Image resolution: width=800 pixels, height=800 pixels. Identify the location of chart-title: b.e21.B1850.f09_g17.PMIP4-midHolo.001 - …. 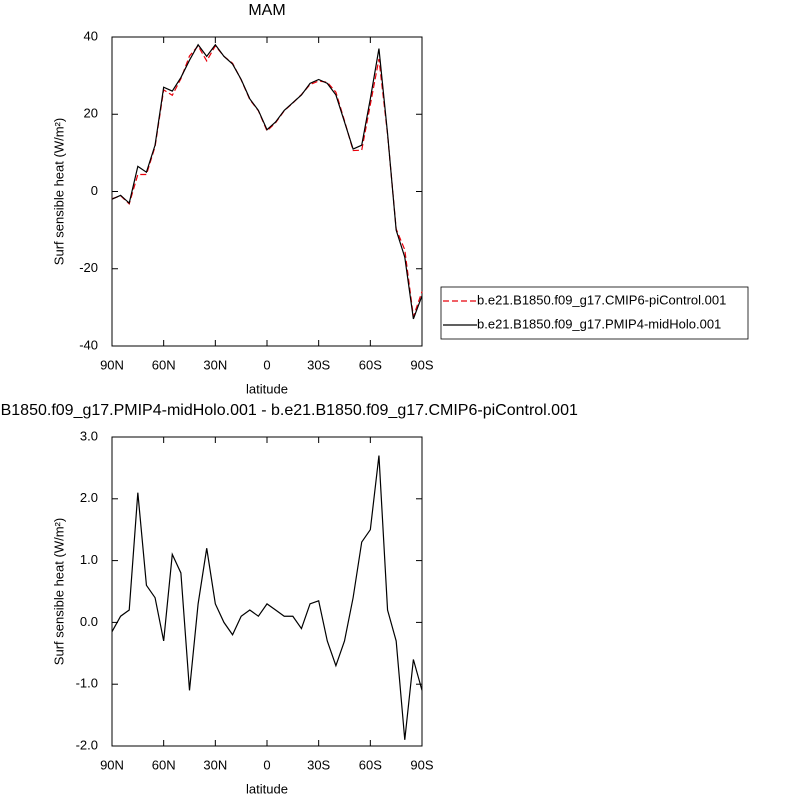
(289, 410).